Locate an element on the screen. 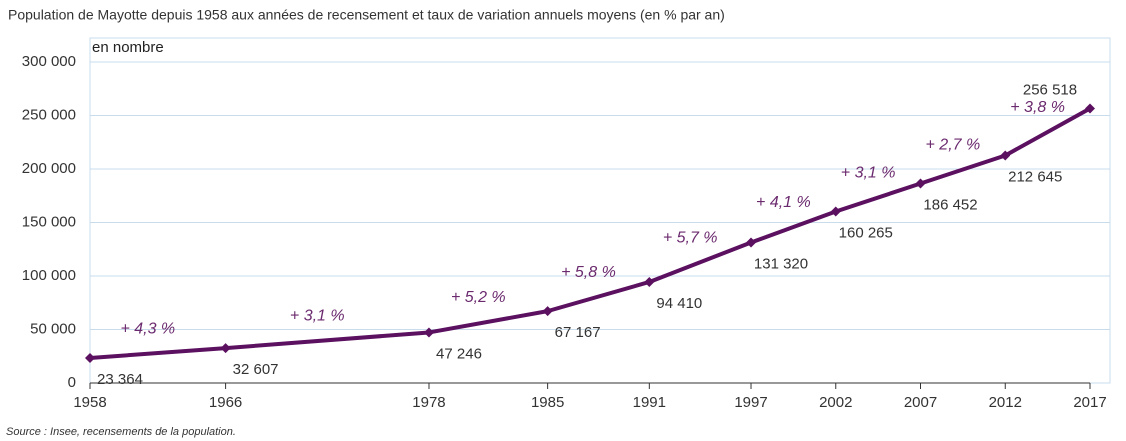 The width and height of the screenshot is (1126, 441). data-label: 256 518 is located at coordinates (1050, 89).